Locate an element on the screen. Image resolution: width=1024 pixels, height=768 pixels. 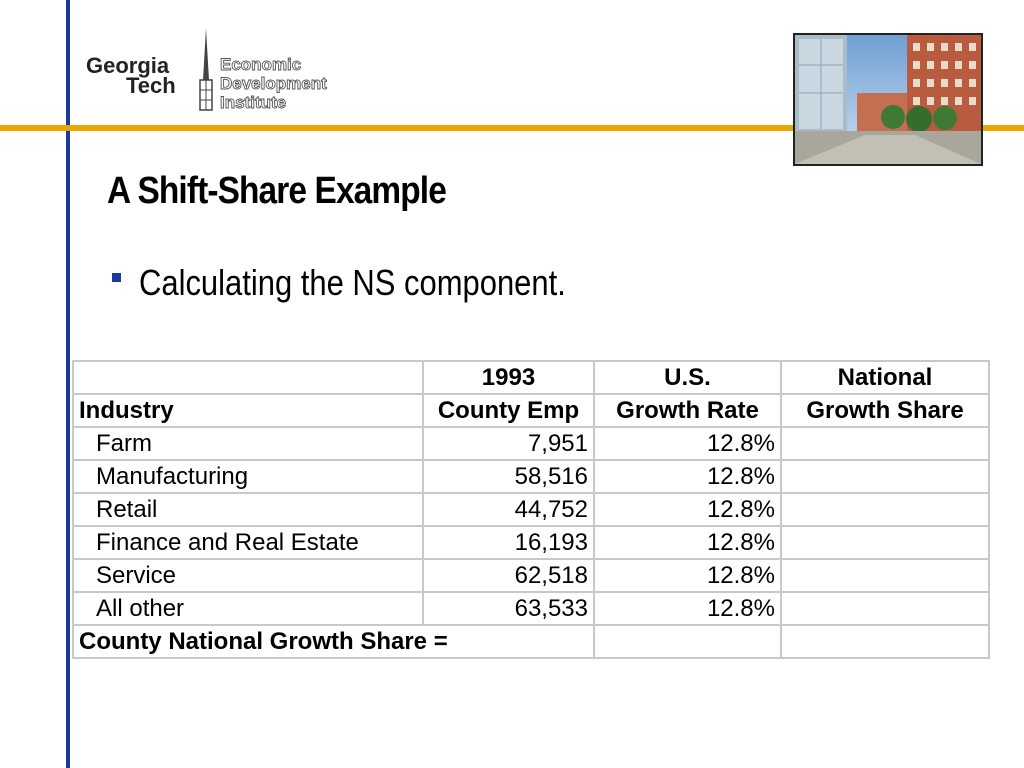
header-cell: Growth Rate is located at coordinates (687, 410).